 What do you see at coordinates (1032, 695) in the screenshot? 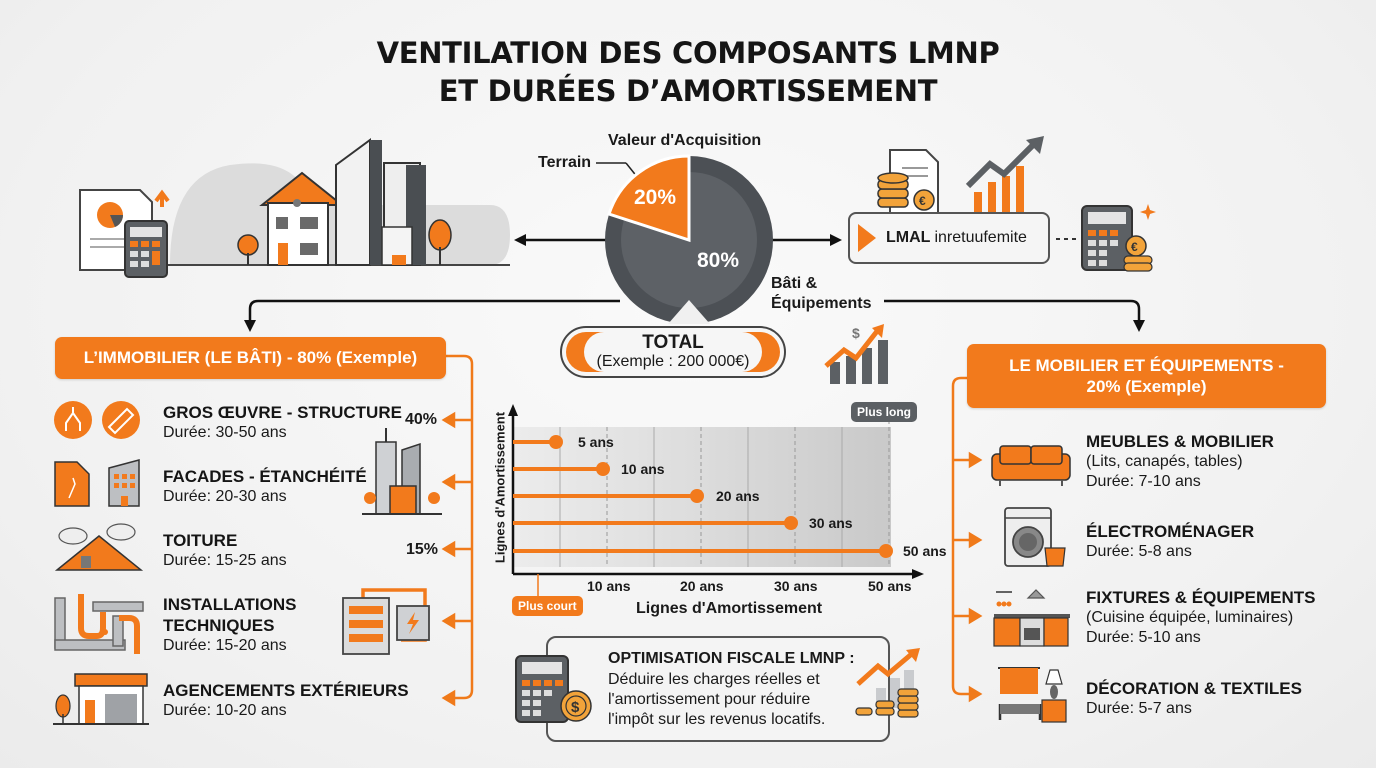
I see `bedroom-decor-icon` at bounding box center [1032, 695].